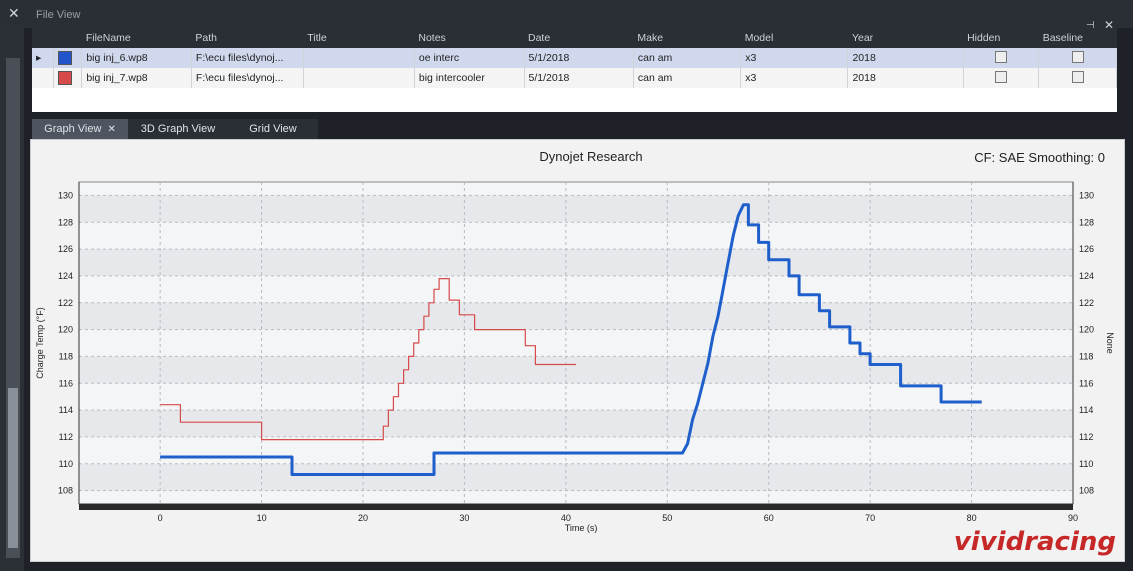 This screenshot has width=1133, height=571. Describe the element at coordinates (13, 468) in the screenshot. I see `scrollbar-thumb` at that location.